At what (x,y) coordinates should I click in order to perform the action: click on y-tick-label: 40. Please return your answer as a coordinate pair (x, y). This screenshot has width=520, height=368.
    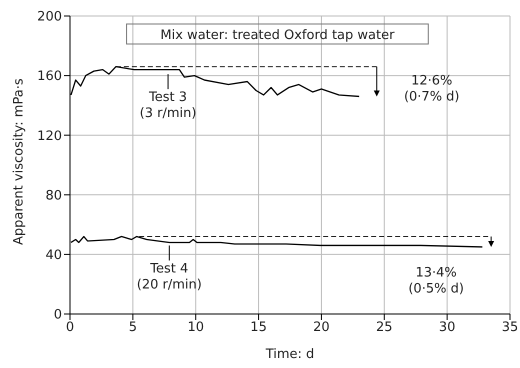
    Looking at the image, I should click on (53, 256).